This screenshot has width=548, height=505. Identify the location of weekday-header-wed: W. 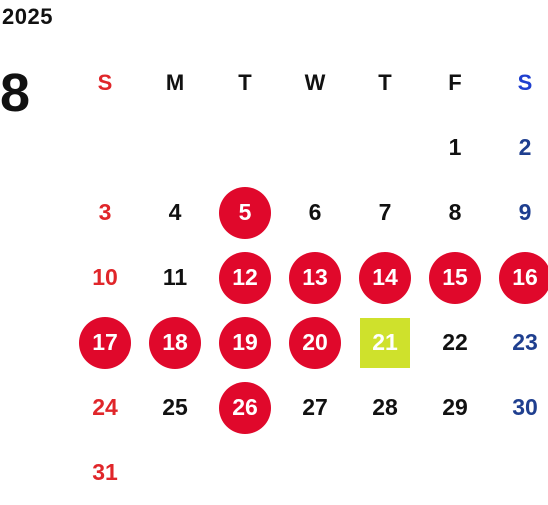
(315, 82).